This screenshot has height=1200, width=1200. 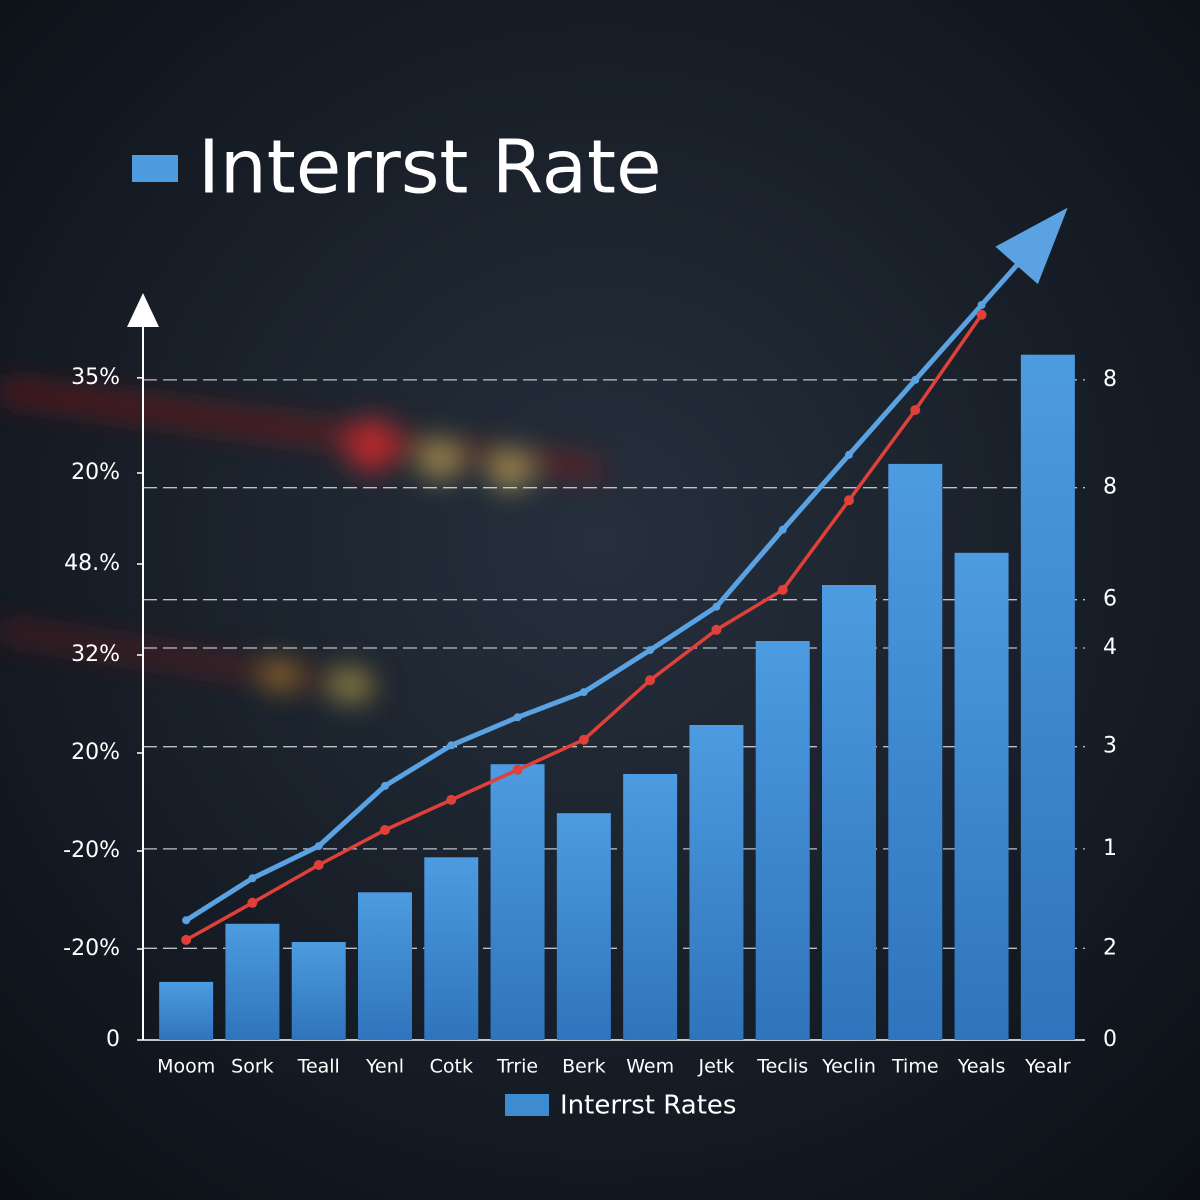 I want to click on x-tick-label: Yenl, so click(x=384, y=1067).